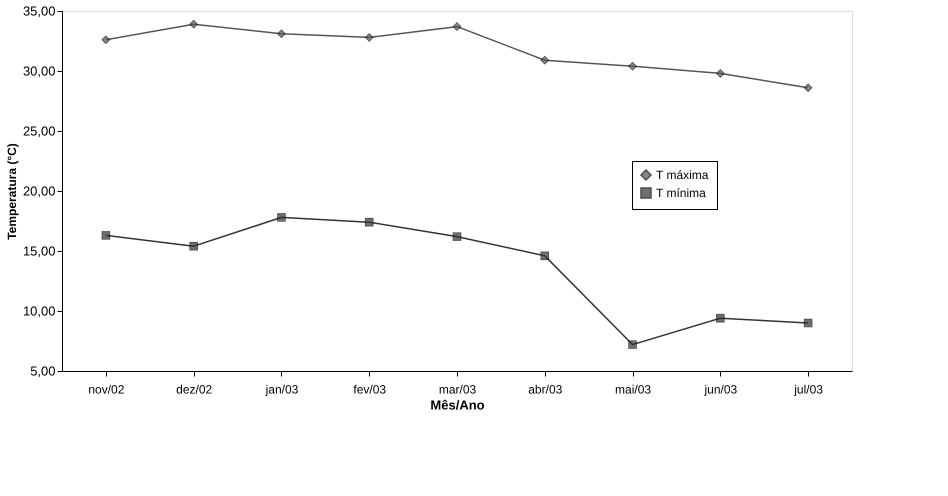 This screenshot has height=496, width=948. I want to click on y-tick-label: 30,00, so click(39, 71).